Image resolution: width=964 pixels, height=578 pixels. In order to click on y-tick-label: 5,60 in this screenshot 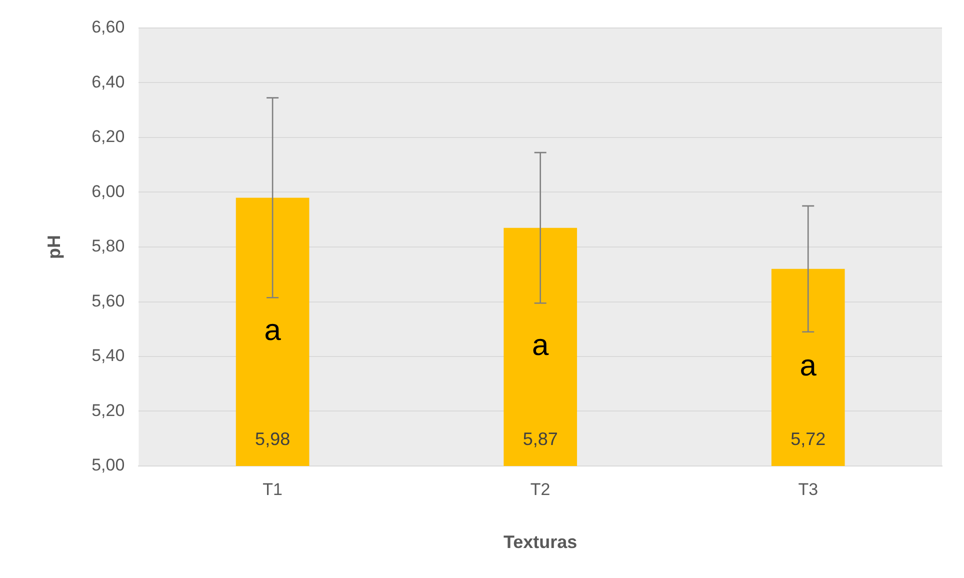, I will do `click(108, 300)`.